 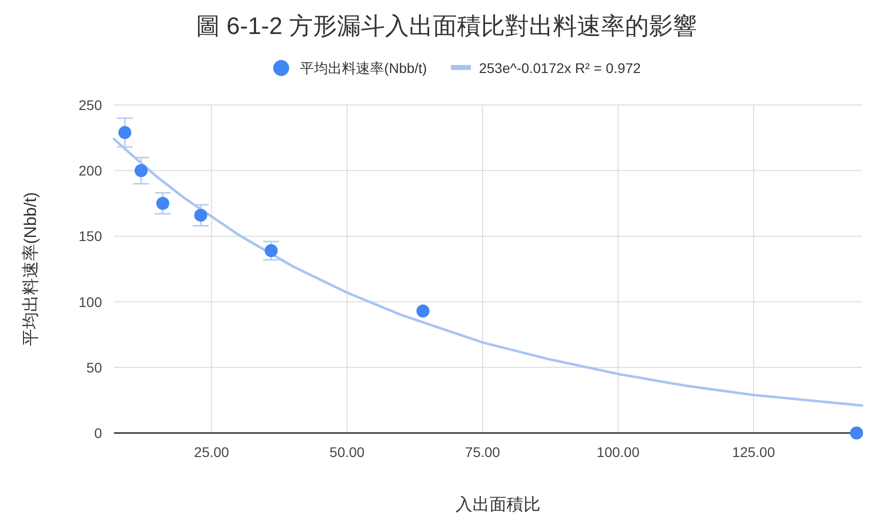 I want to click on legend-label: 平均出料速率(Nbb/t), so click(x=363, y=68).